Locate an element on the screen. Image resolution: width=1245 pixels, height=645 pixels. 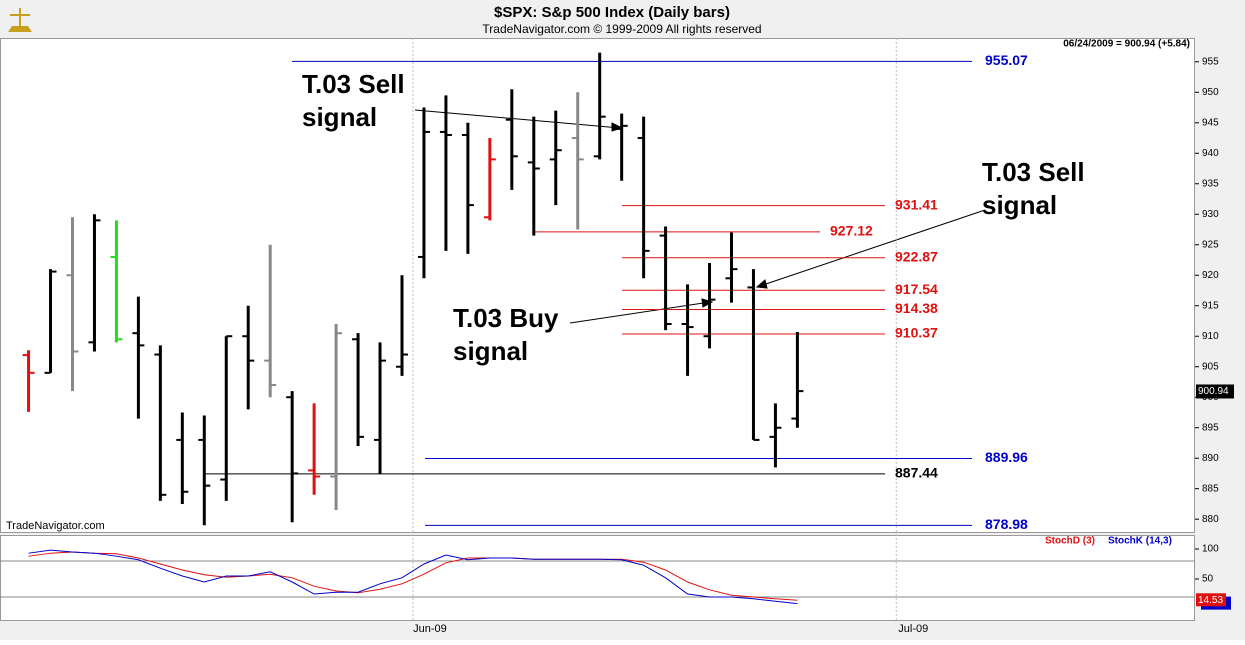
y-tick-label: 885 is located at coordinates (1210, 488).